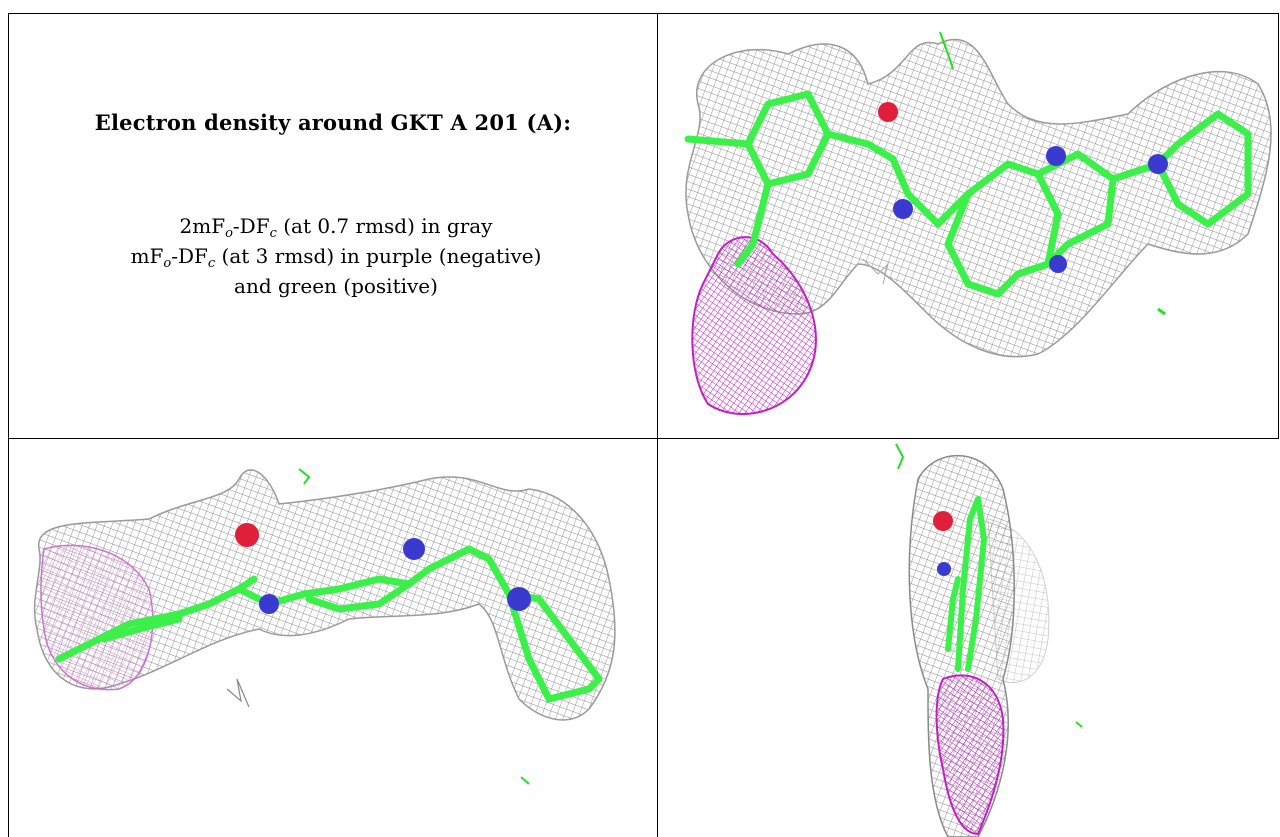 This screenshot has height=837, width=1280. I want to click on gray-density-mesh, so click(324, 595).